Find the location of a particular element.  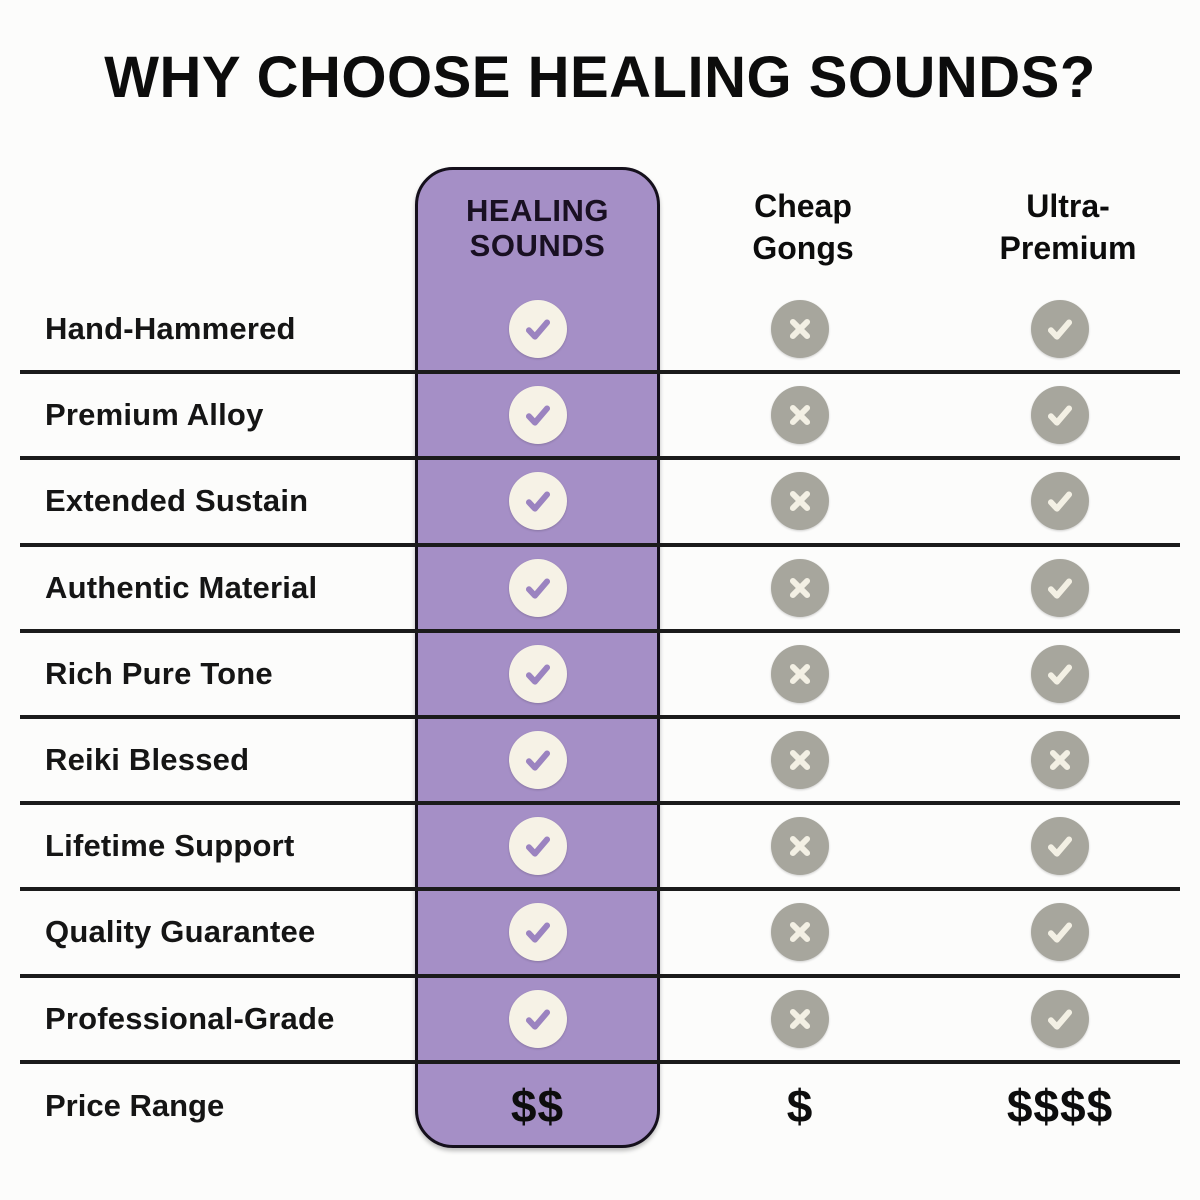

price-row-label: Price Range is located at coordinates (135, 1105).